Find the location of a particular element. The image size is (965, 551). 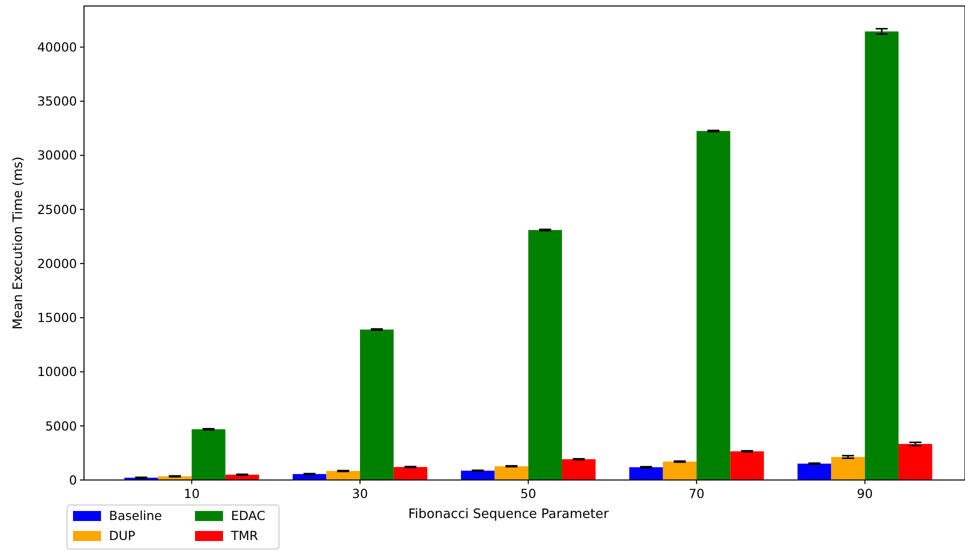

x-tick-label: 10 is located at coordinates (192, 493).